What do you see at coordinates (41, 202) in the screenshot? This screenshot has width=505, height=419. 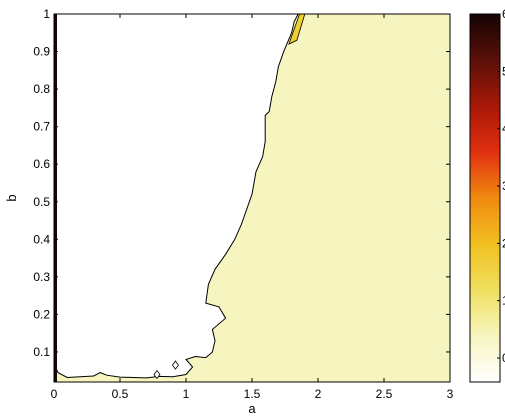 I see `y-tick-label-4: 0.5` at bounding box center [41, 202].